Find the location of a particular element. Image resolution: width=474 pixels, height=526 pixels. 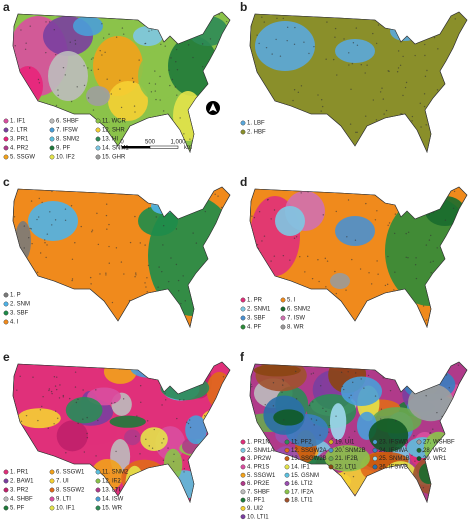

legend-label: 10. IF2 is located at coordinates (65, 158).